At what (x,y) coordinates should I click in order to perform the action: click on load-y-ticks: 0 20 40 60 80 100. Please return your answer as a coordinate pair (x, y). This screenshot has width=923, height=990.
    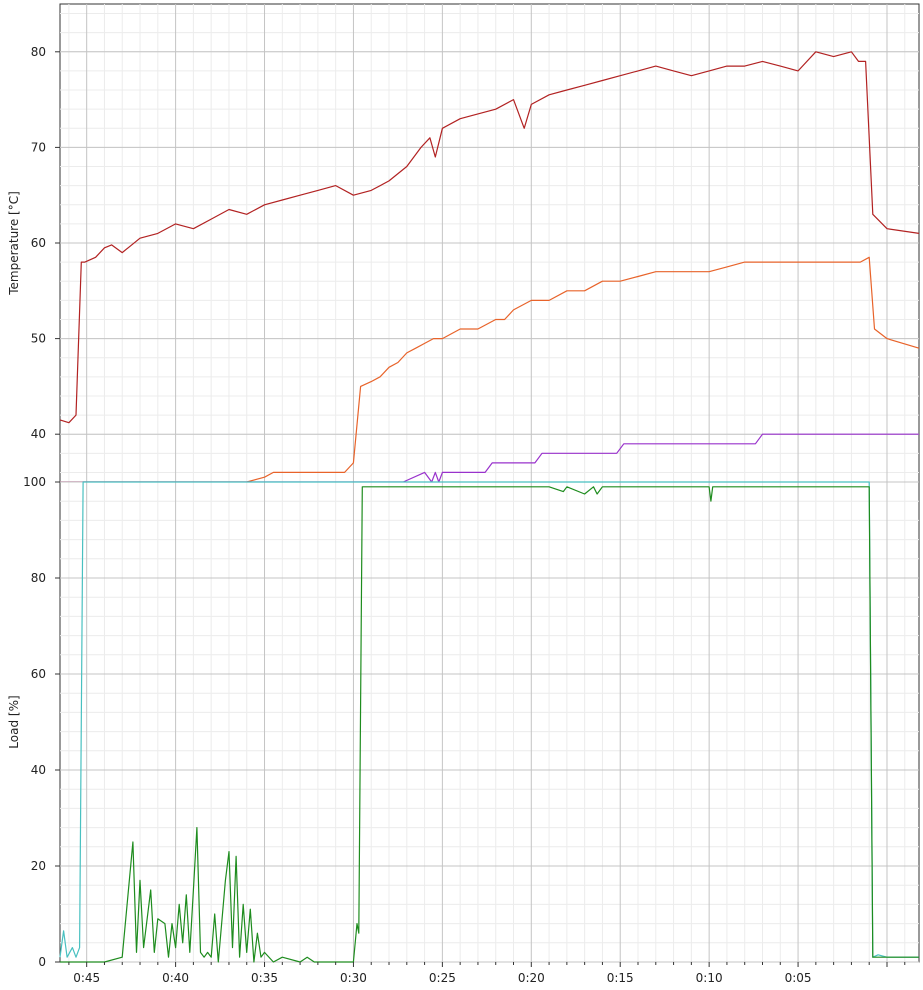
    Looking at the image, I should click on (41, 722).